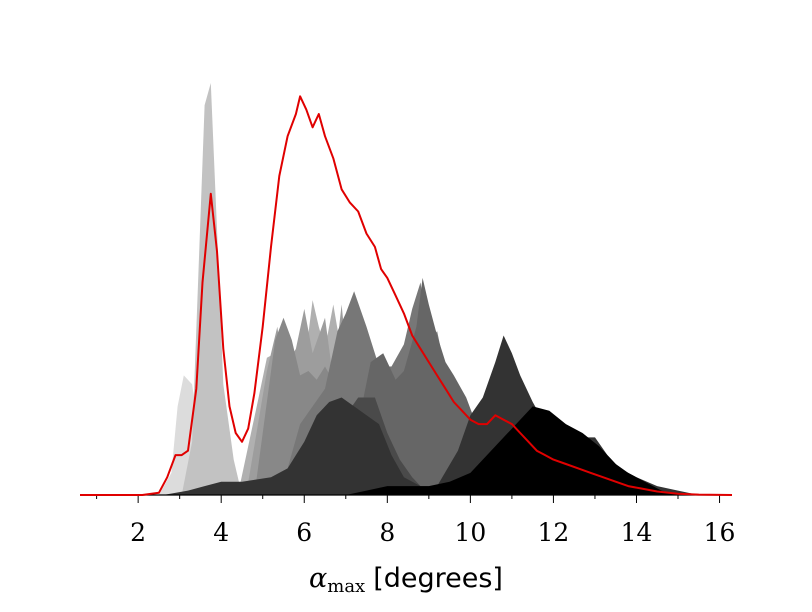 This screenshot has width=812, height=612. I want to click on x-axis-label: αmax [degrees], so click(406, 580).